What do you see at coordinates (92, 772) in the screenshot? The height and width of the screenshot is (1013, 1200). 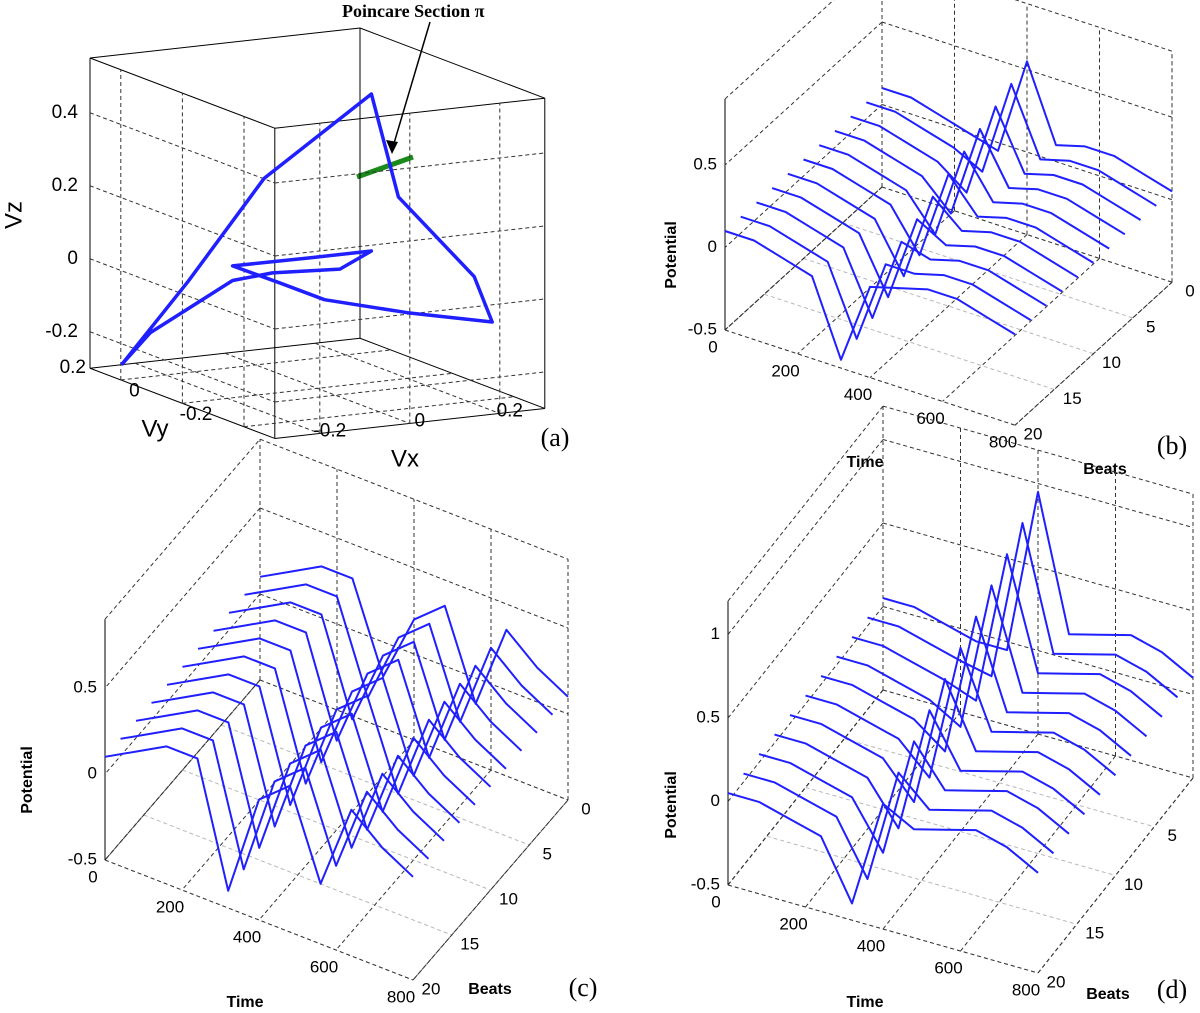 I see `y-tick-label: 0` at bounding box center [92, 772].